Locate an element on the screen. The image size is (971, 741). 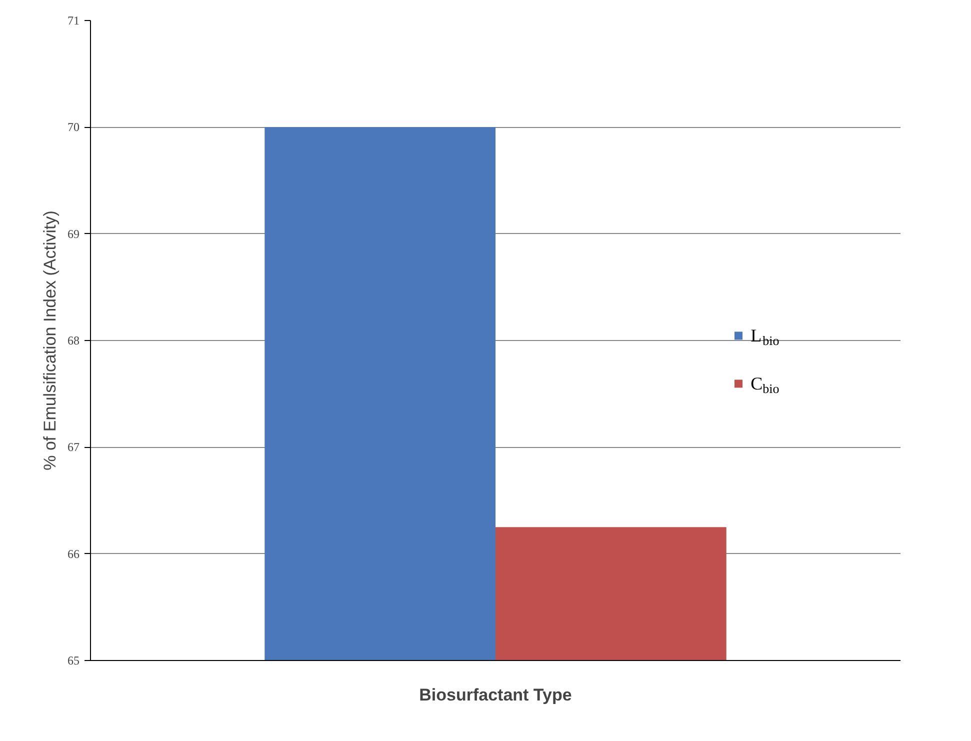
y-tick-label: 68 is located at coordinates (74, 341).